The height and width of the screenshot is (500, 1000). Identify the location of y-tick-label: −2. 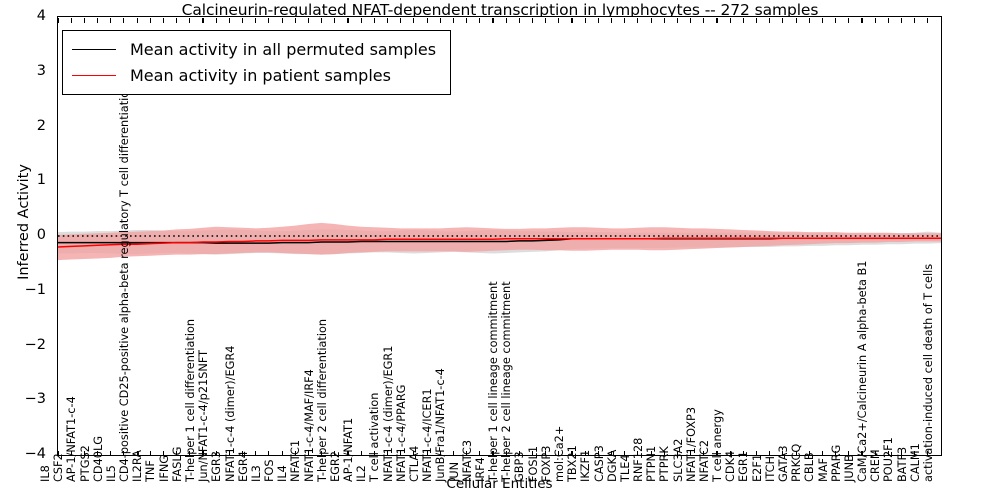
(35, 344).